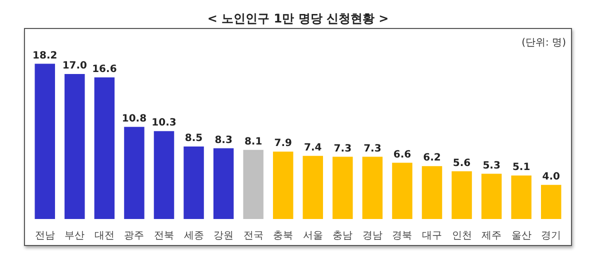  What do you see at coordinates (402, 236) in the screenshot?
I see `x-tick-label: 경북` at bounding box center [402, 236].